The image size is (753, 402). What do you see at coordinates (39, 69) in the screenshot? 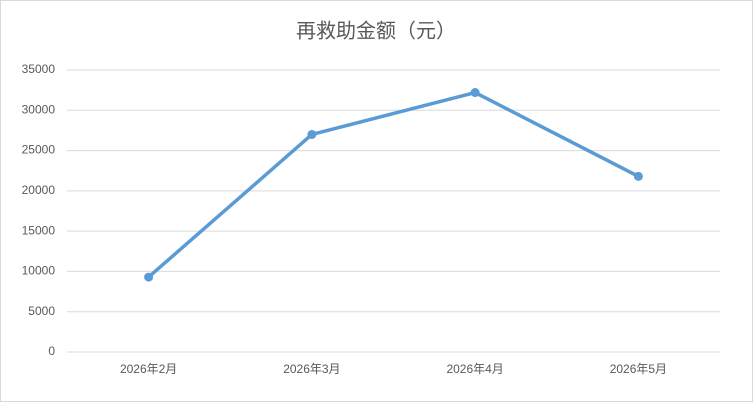
I see `y-tick-label: 35000` at bounding box center [39, 69].